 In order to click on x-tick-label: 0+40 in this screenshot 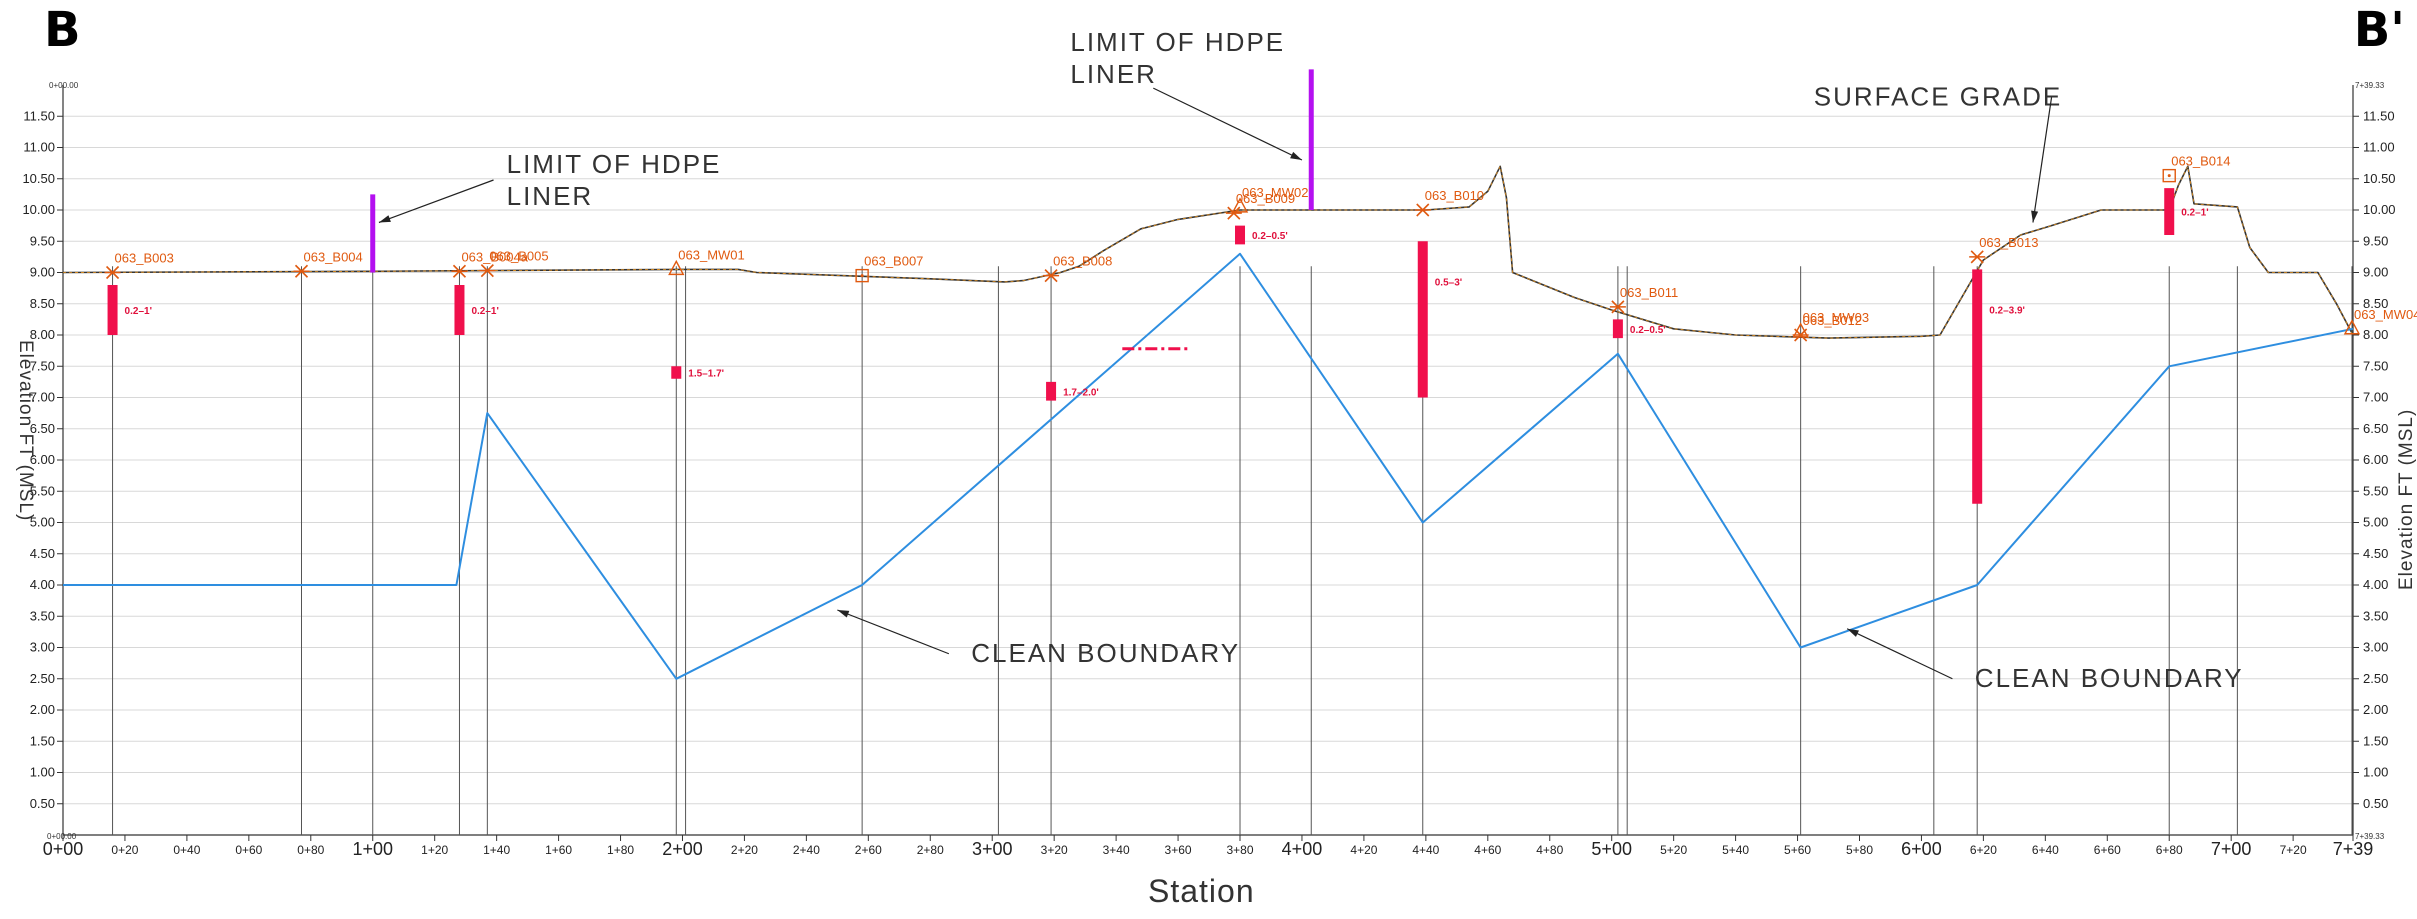, I will do `click(186, 850)`.